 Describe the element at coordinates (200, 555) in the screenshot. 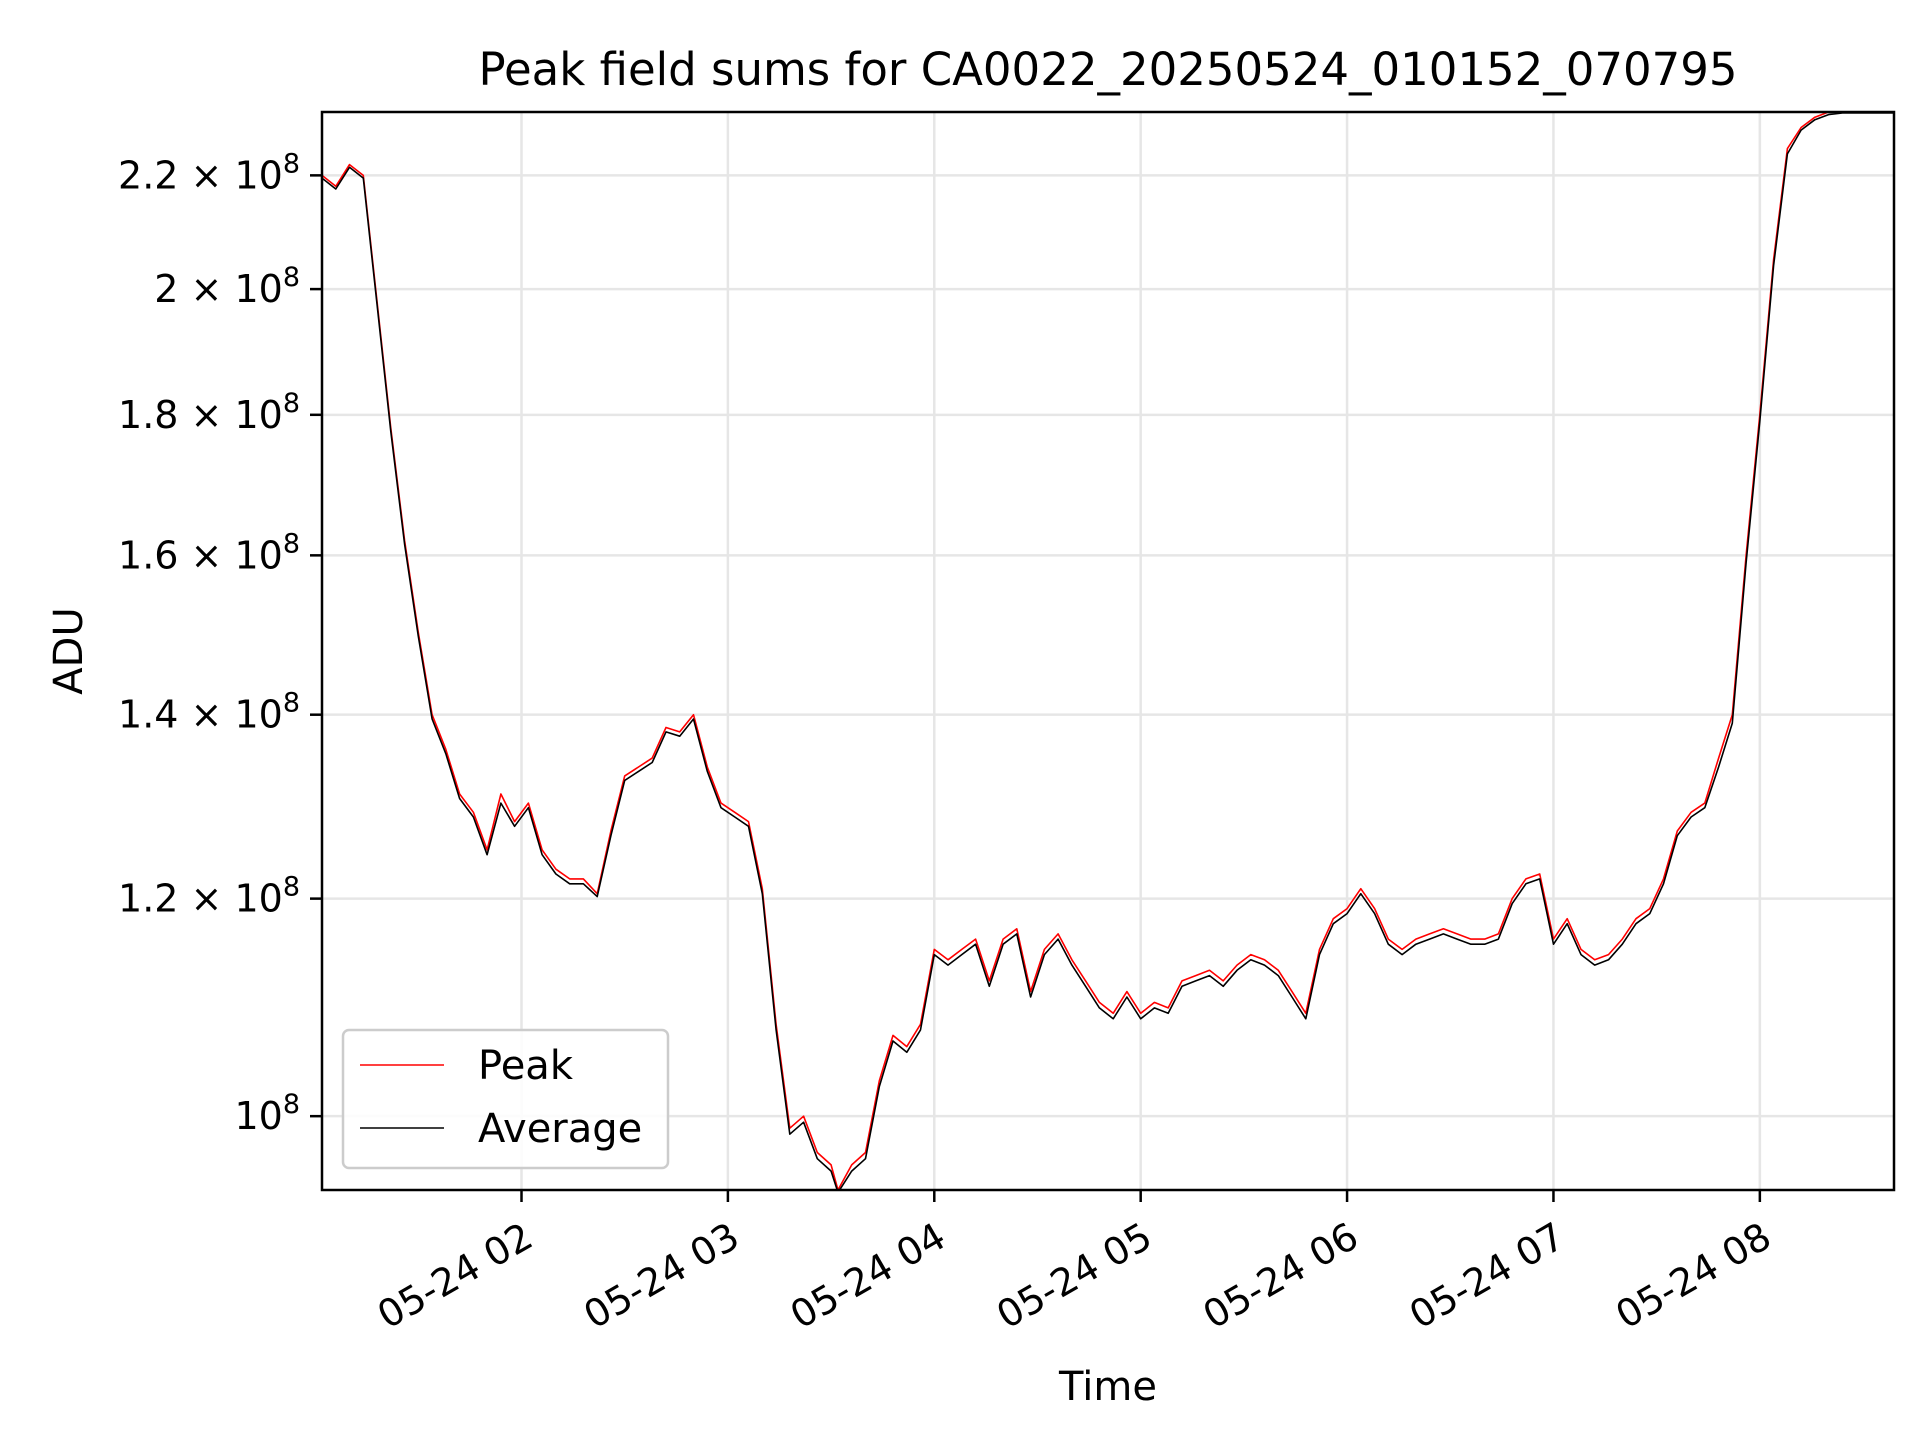

I see `y-tick-mantissa: 1.6 × 10` at that location.